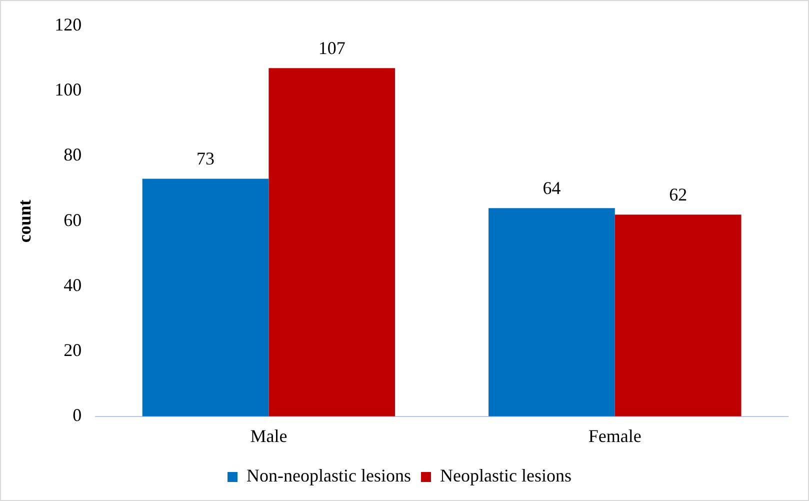 This screenshot has height=501, width=809. What do you see at coordinates (551, 188) in the screenshot?
I see `data-label: 64` at bounding box center [551, 188].